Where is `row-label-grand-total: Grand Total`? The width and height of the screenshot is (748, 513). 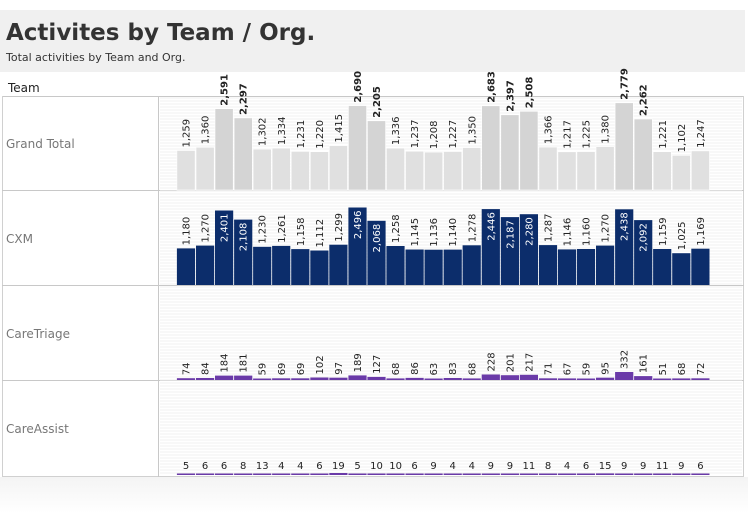
row-label-grand-total: Grand Total is located at coordinates (40, 144).